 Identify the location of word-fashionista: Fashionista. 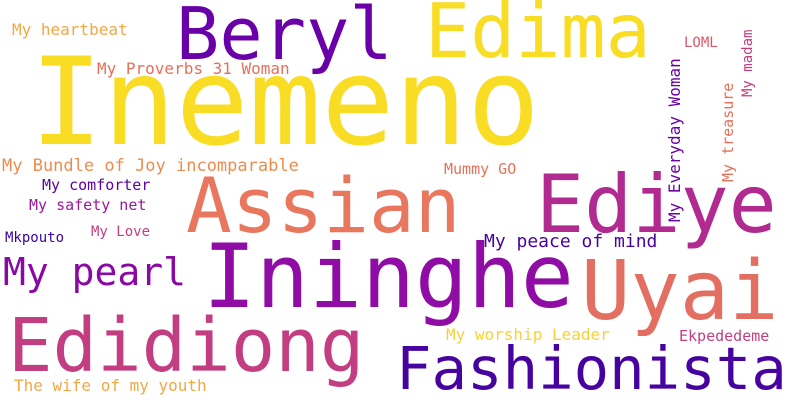
(591, 367).